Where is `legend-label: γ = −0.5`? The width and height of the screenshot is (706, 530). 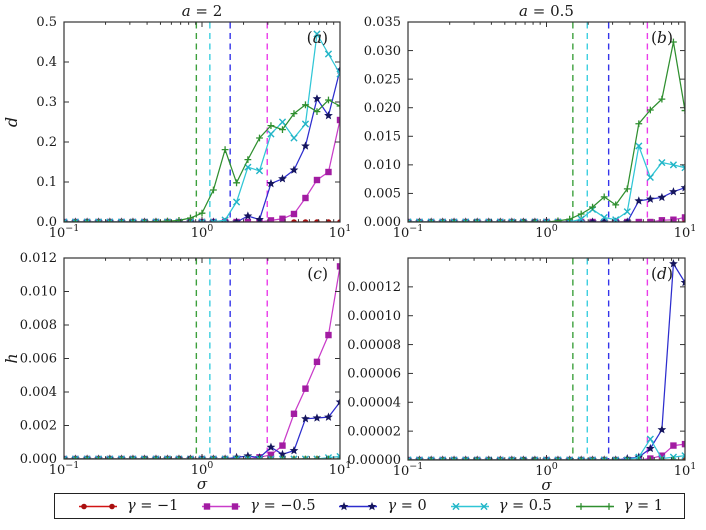 legend-label: γ = −0.5 is located at coordinates (282, 506).